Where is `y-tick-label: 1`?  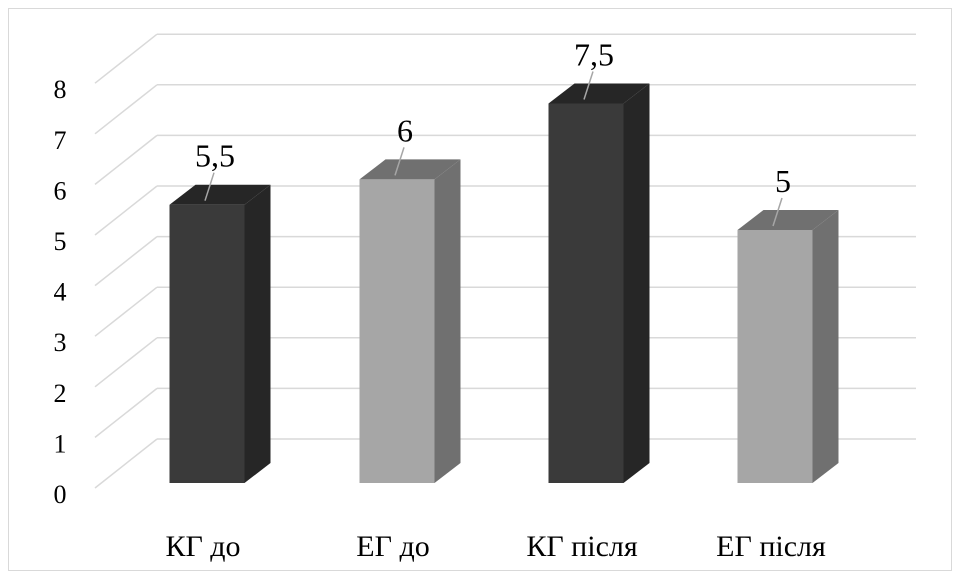 y-tick-label: 1 is located at coordinates (60, 443).